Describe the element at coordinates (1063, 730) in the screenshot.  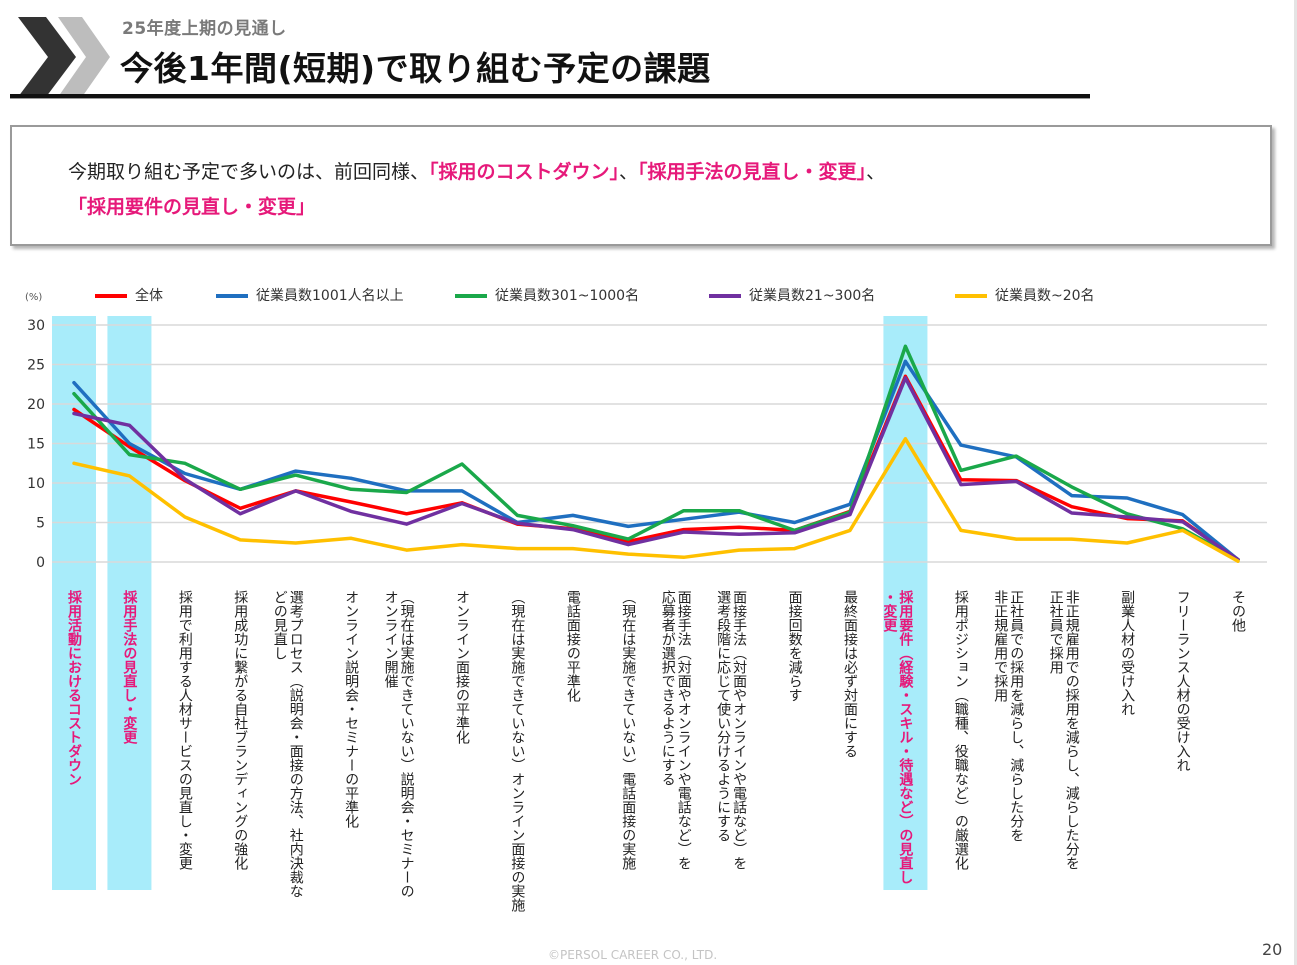
I see `x-tick-label: 非正規雇用での採用を減らし、減らした分を 正社員で採用` at that location.